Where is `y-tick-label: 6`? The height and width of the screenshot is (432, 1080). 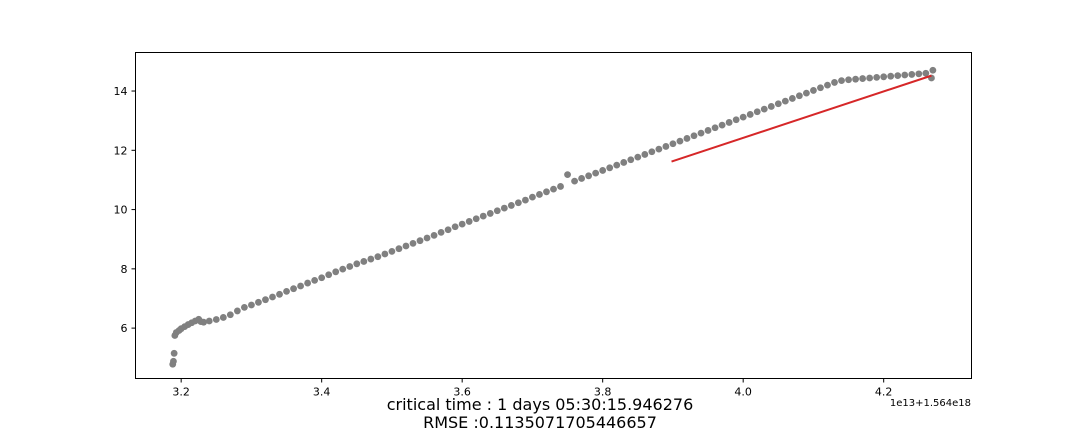 y-tick-label: 6 is located at coordinates (124, 328).